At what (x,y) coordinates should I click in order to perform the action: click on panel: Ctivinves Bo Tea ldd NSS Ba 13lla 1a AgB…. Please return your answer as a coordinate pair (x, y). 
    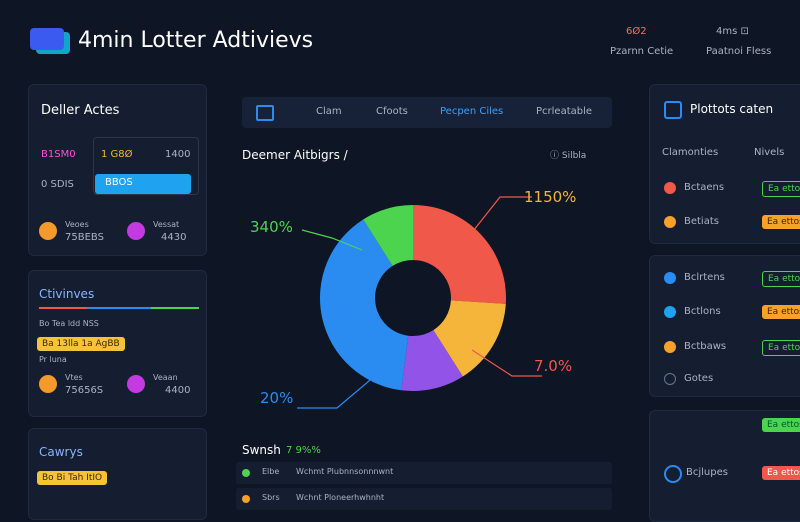
    Looking at the image, I should click on (117, 343).